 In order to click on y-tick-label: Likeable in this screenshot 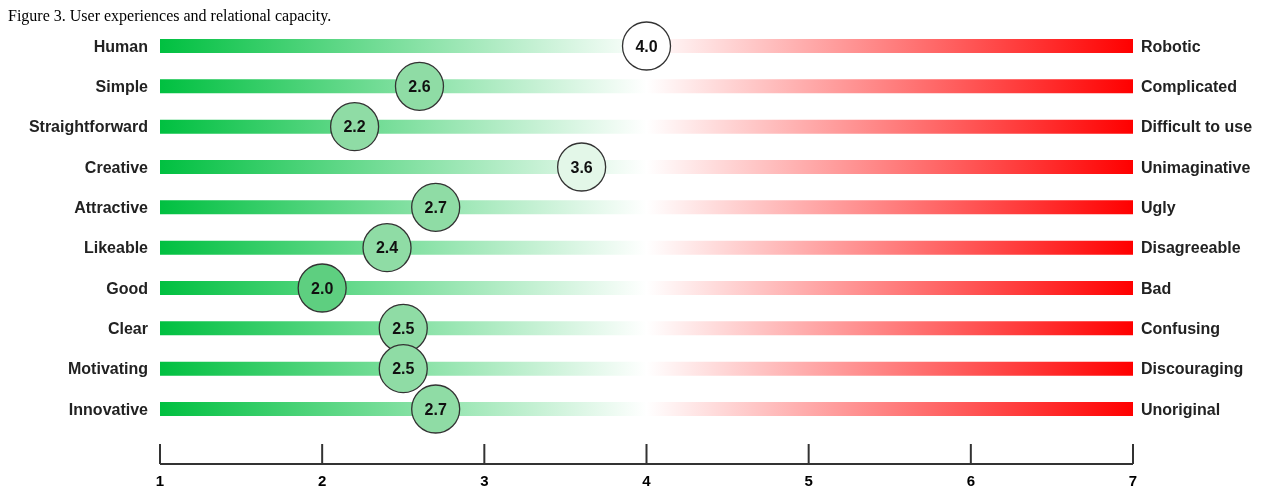, I will do `click(116, 248)`.